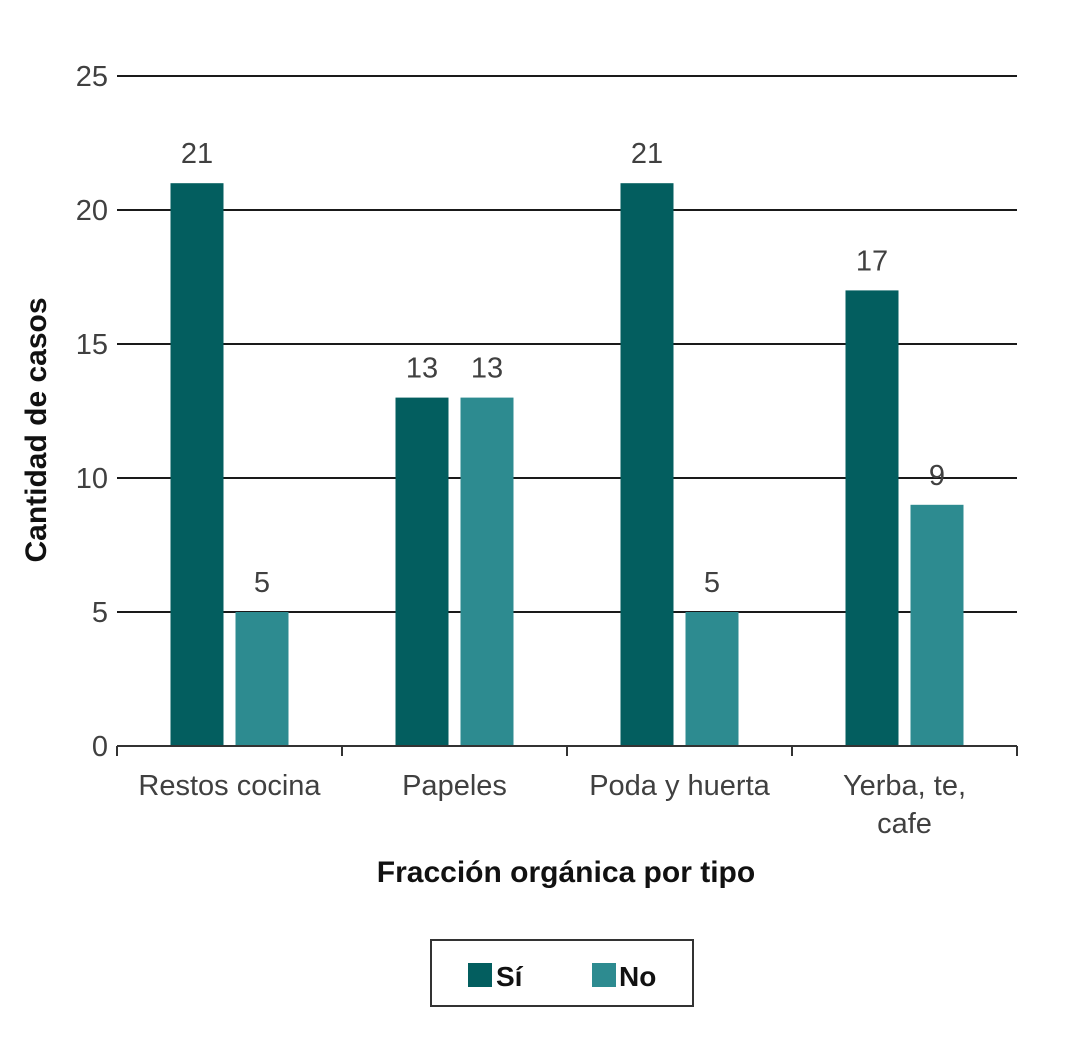 Image resolution: width=1067 pixels, height=1043 pixels. What do you see at coordinates (904, 824) in the screenshot?
I see `x-tick-label: cafe` at bounding box center [904, 824].